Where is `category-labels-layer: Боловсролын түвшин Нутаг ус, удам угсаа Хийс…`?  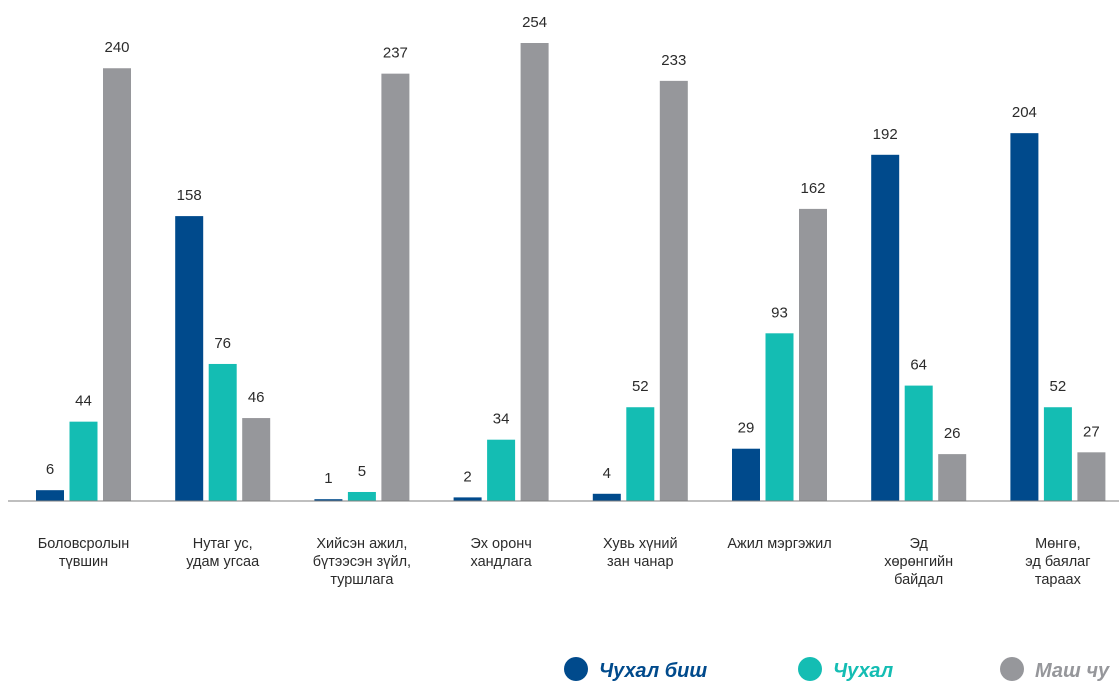
category-labels-layer: Боловсролын түвшин Нутаг ус, удам угсаа Хийс… is located at coordinates (564, 562).